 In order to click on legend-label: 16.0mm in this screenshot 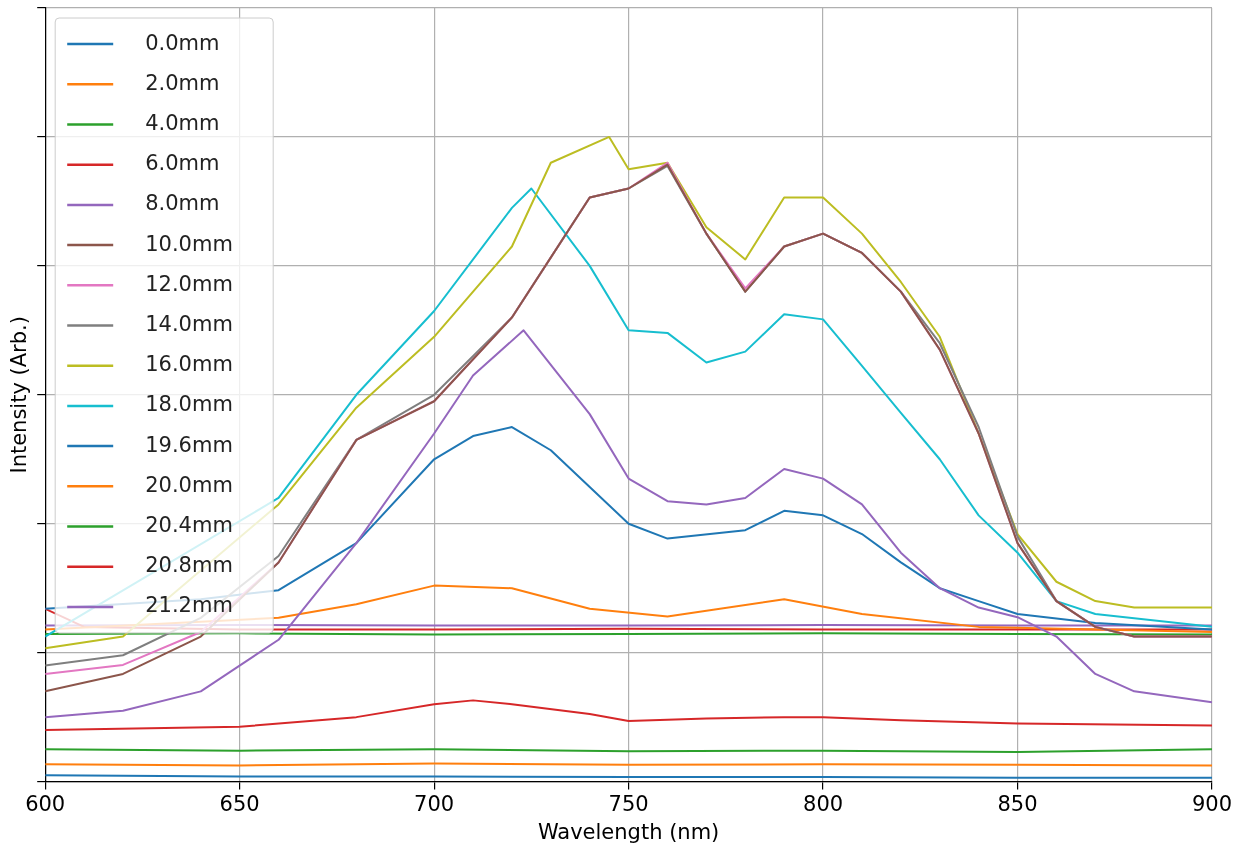, I will do `click(189, 364)`.